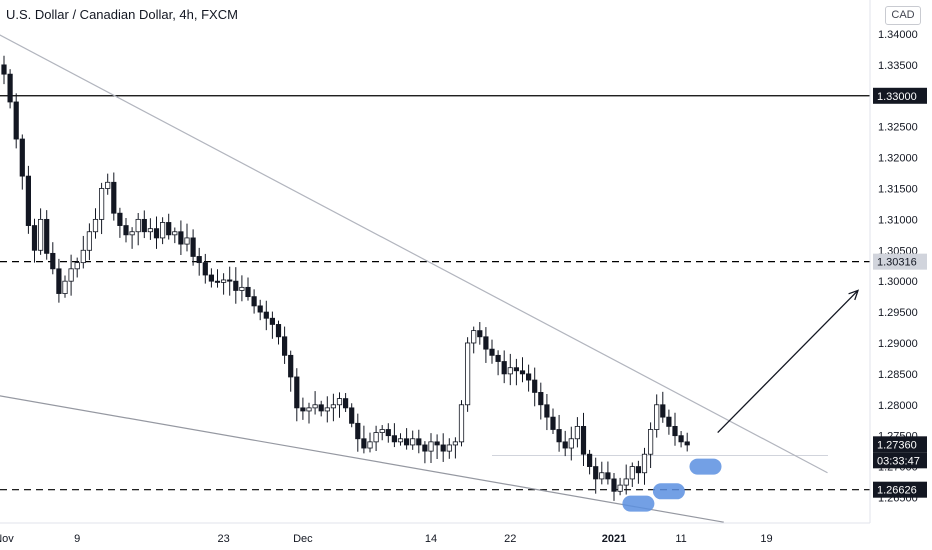  I want to click on tag-countdown: 03:33:47, so click(898, 461).